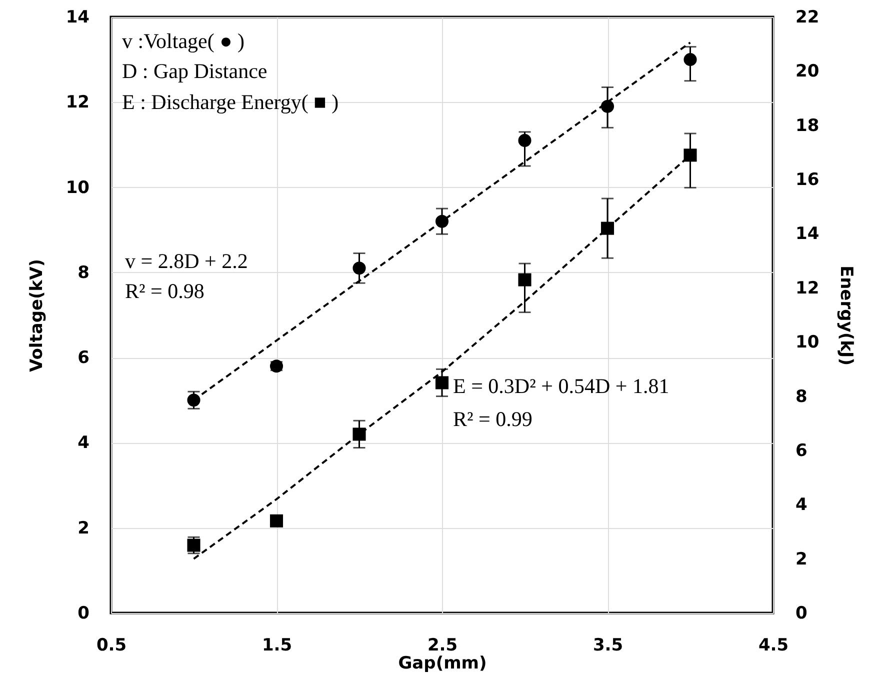 The image size is (881, 694). Describe the element at coordinates (808, 288) in the screenshot. I see `y2-tick-label: 12` at that location.